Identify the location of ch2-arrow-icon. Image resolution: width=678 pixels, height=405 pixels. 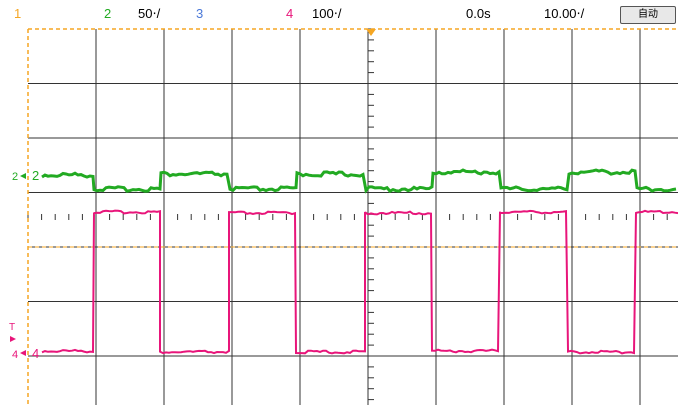
(23, 176).